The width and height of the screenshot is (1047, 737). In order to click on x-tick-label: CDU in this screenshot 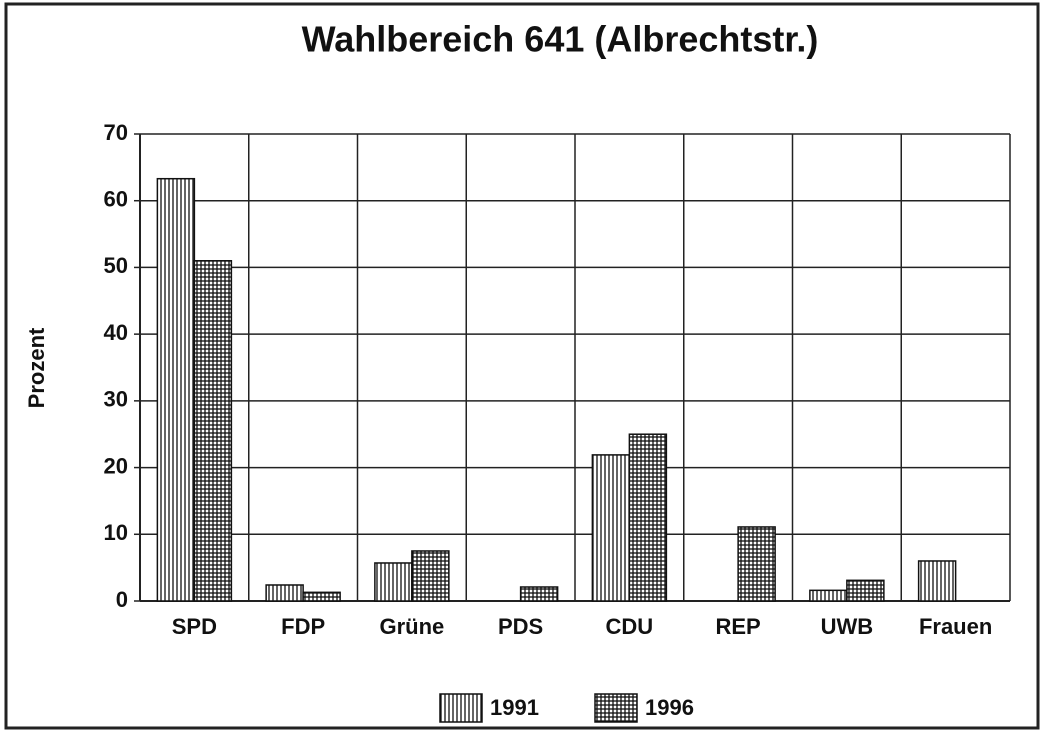, I will do `click(630, 626)`.